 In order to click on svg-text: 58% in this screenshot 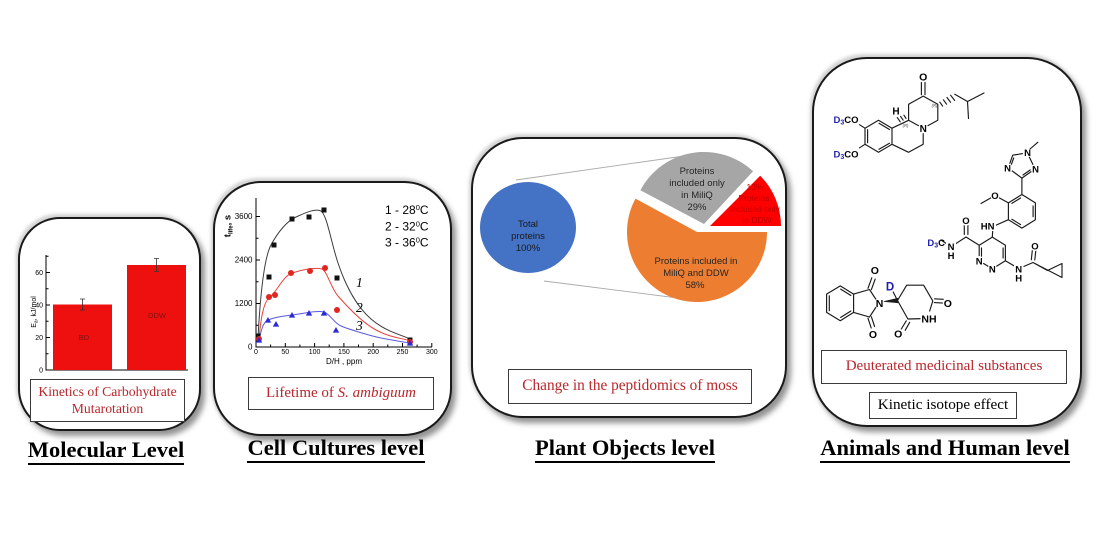, I will do `click(695, 285)`.